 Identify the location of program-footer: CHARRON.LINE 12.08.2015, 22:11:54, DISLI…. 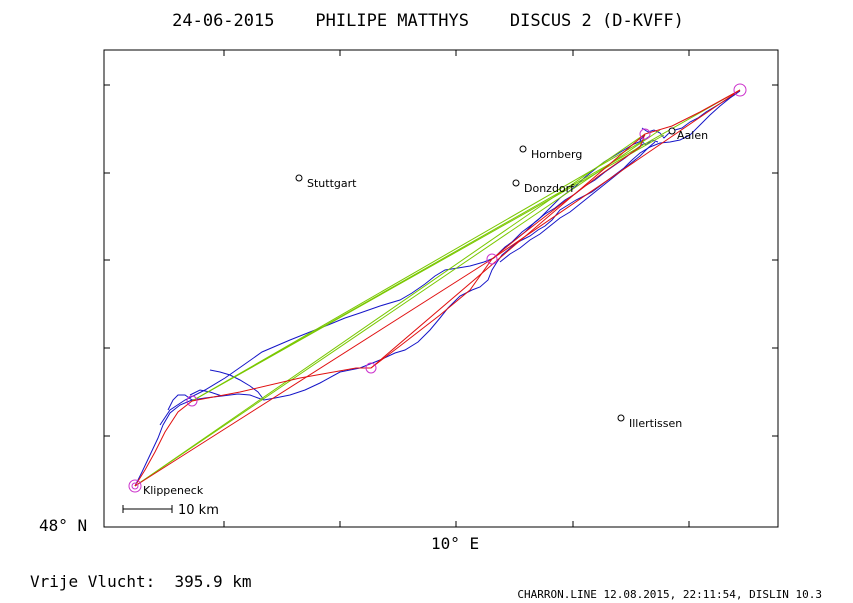
(669, 594).